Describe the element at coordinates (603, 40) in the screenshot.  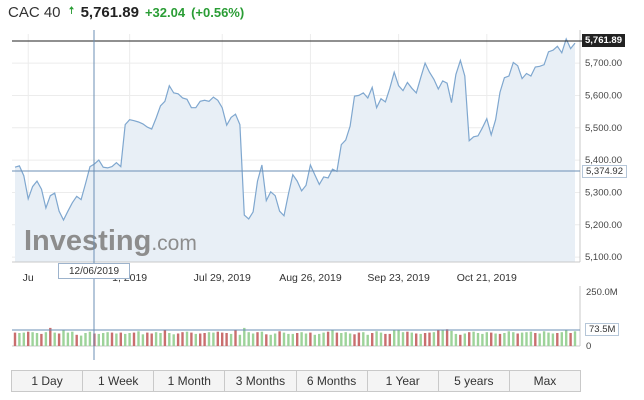
I see `last-price-tag: 5,761.89` at that location.